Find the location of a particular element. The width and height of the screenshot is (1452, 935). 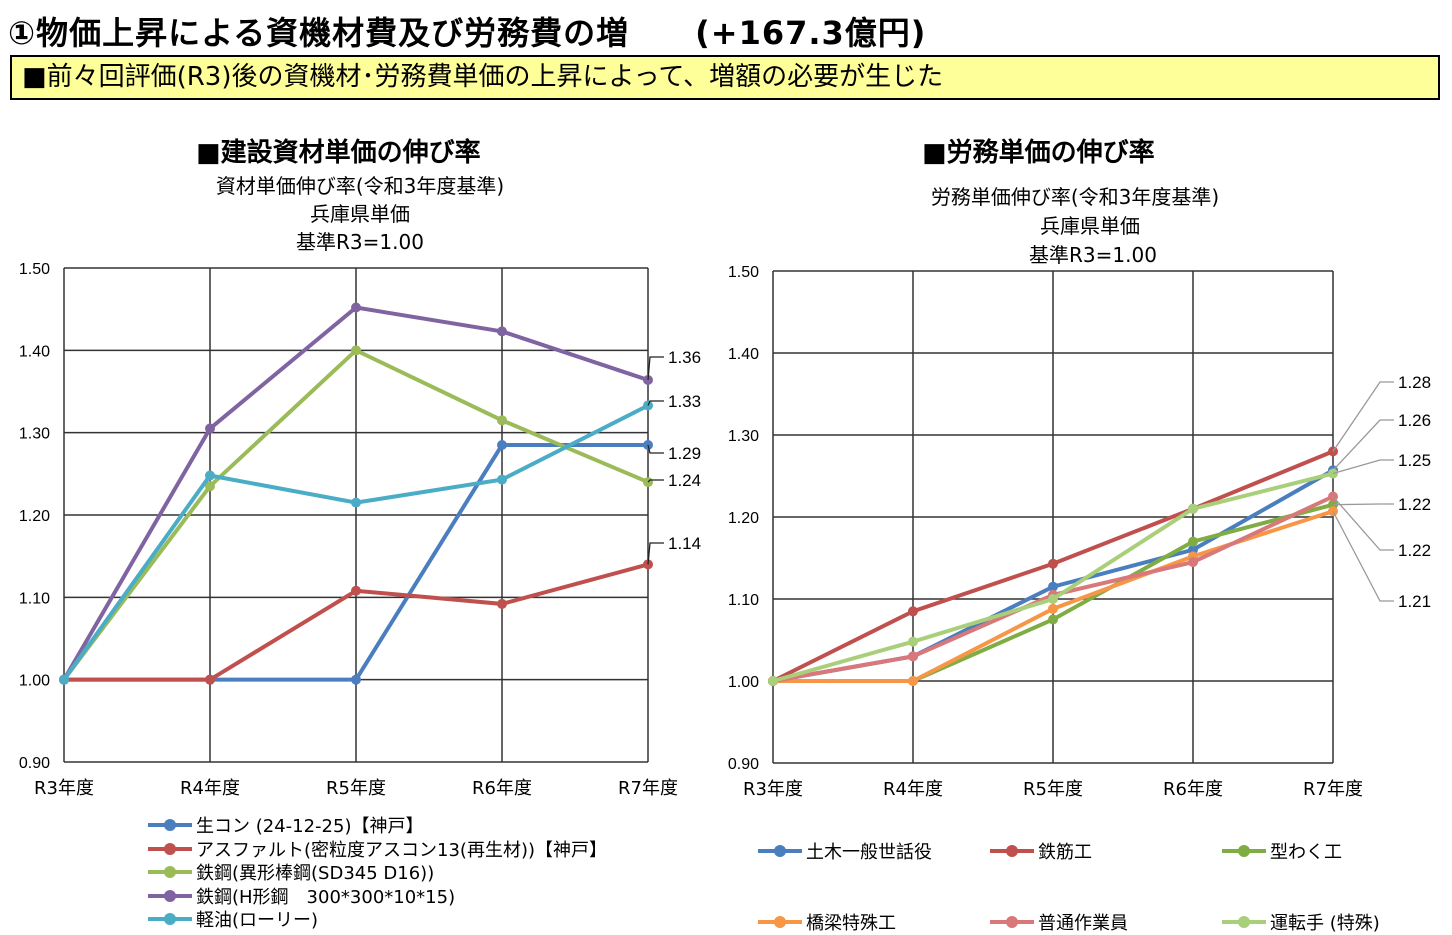

legend-item: アスファルト(密粒度アスコン13(再生材))【神戸】 is located at coordinates (377, 849).